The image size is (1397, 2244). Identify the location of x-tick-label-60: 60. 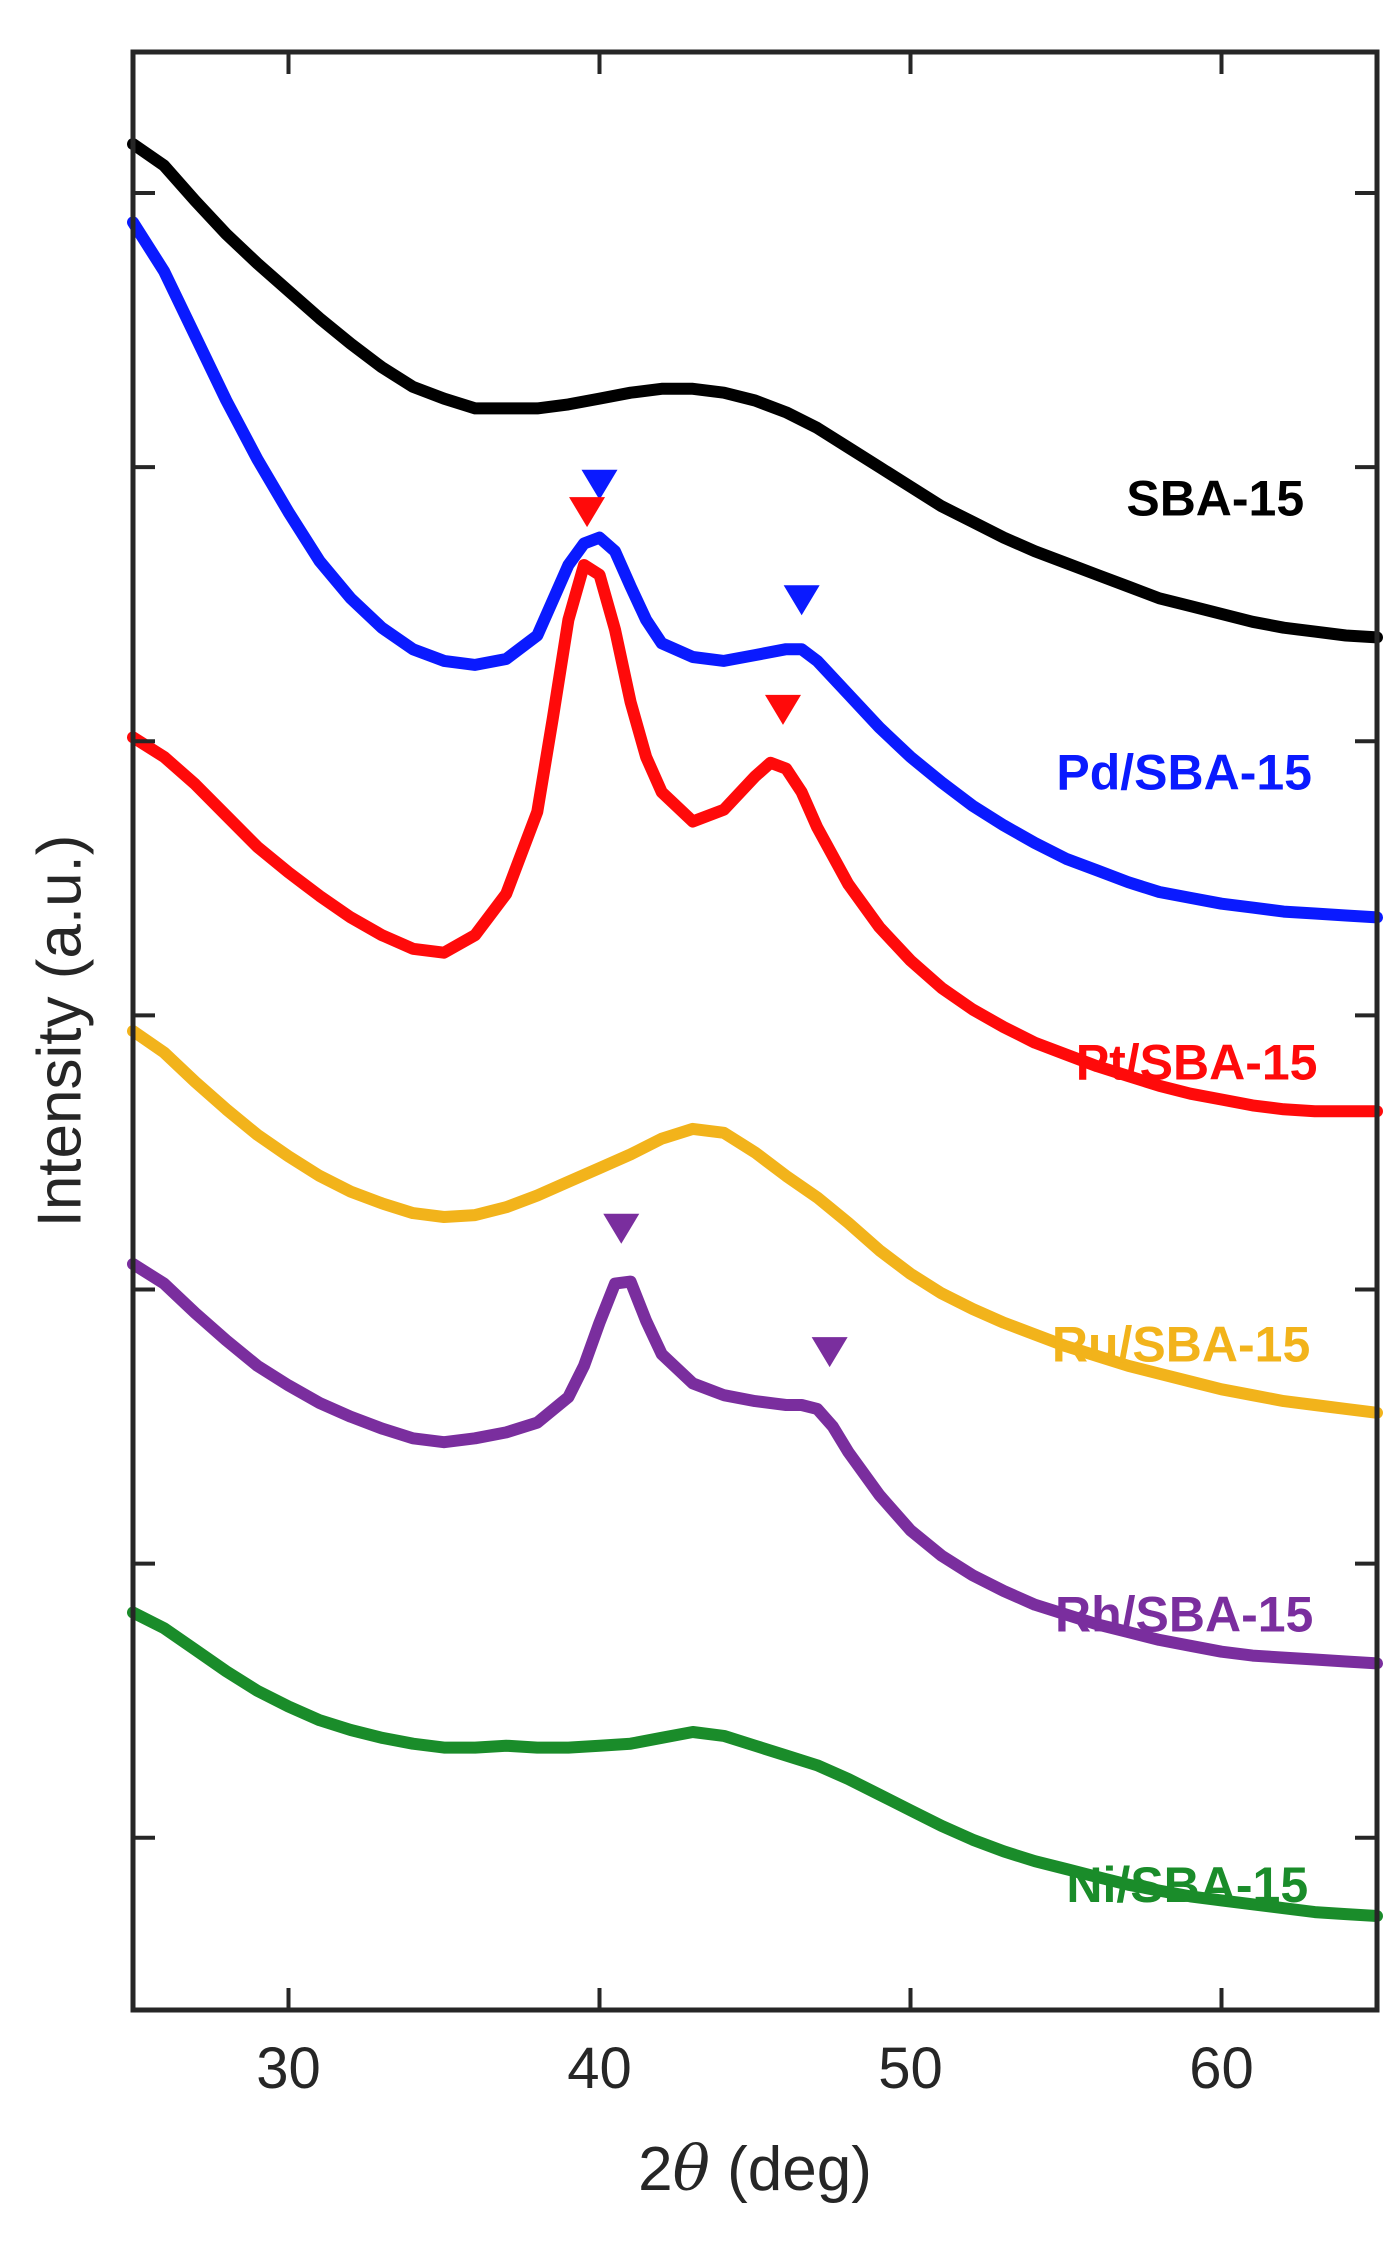
(1221, 2068).